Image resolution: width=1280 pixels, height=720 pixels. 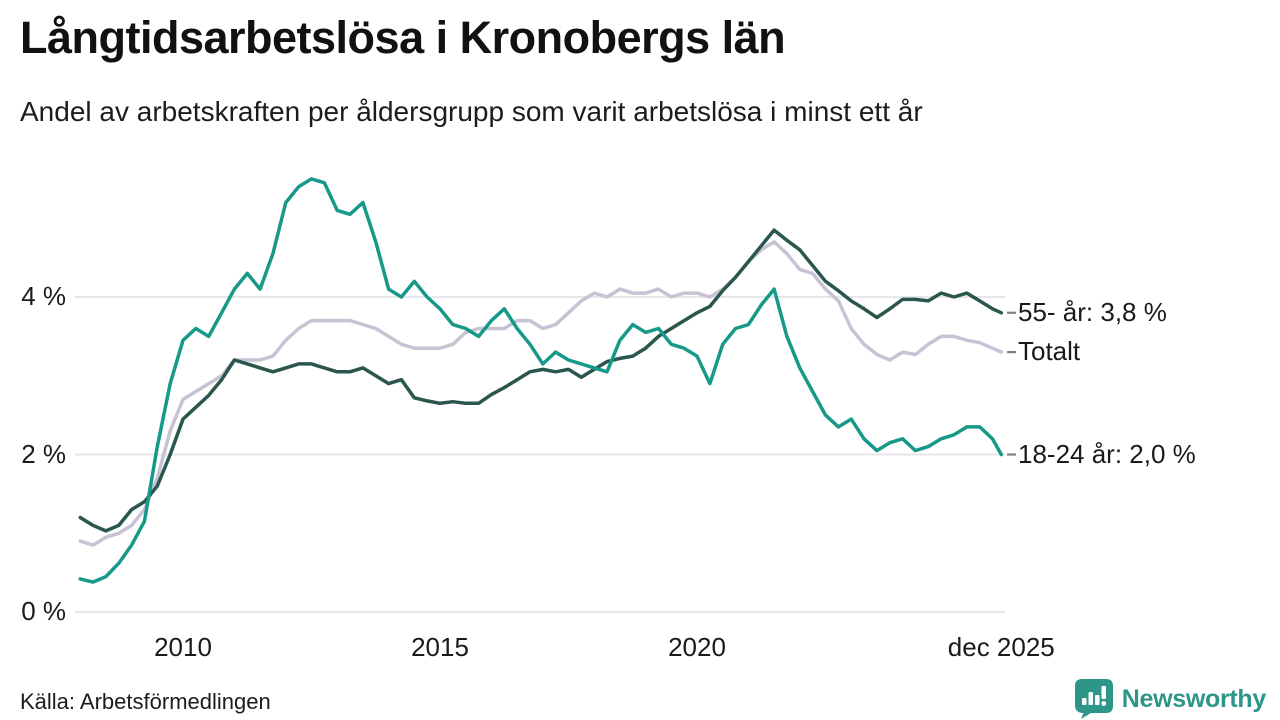 What do you see at coordinates (43, 611) in the screenshot?
I see `y-axis-tick-0: 0 %` at bounding box center [43, 611].